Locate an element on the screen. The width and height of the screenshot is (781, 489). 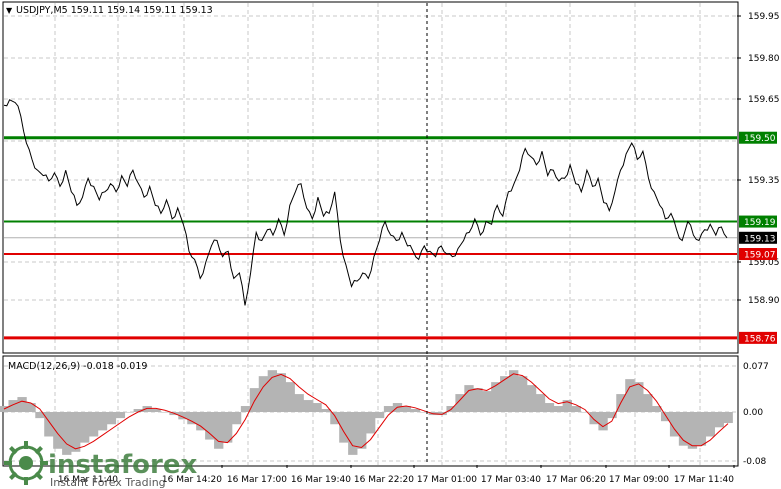
watermark-tagline: Instant Forex Trading is located at coordinates (108, 482).